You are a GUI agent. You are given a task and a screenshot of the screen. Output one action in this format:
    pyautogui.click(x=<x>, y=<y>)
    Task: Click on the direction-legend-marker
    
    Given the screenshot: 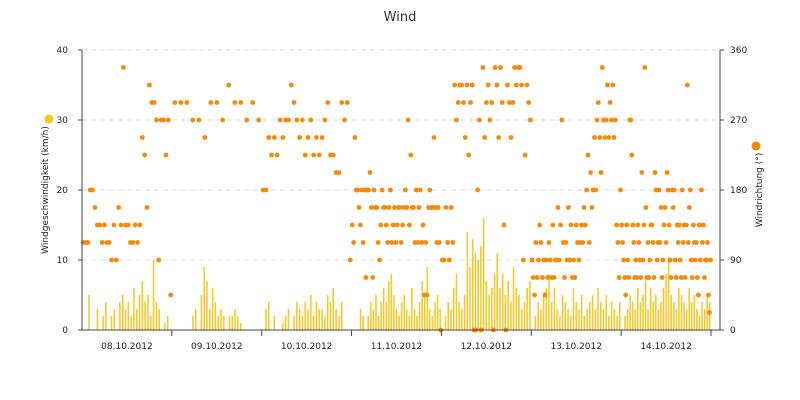 What is the action you would take?
    pyautogui.click(x=756, y=146)
    